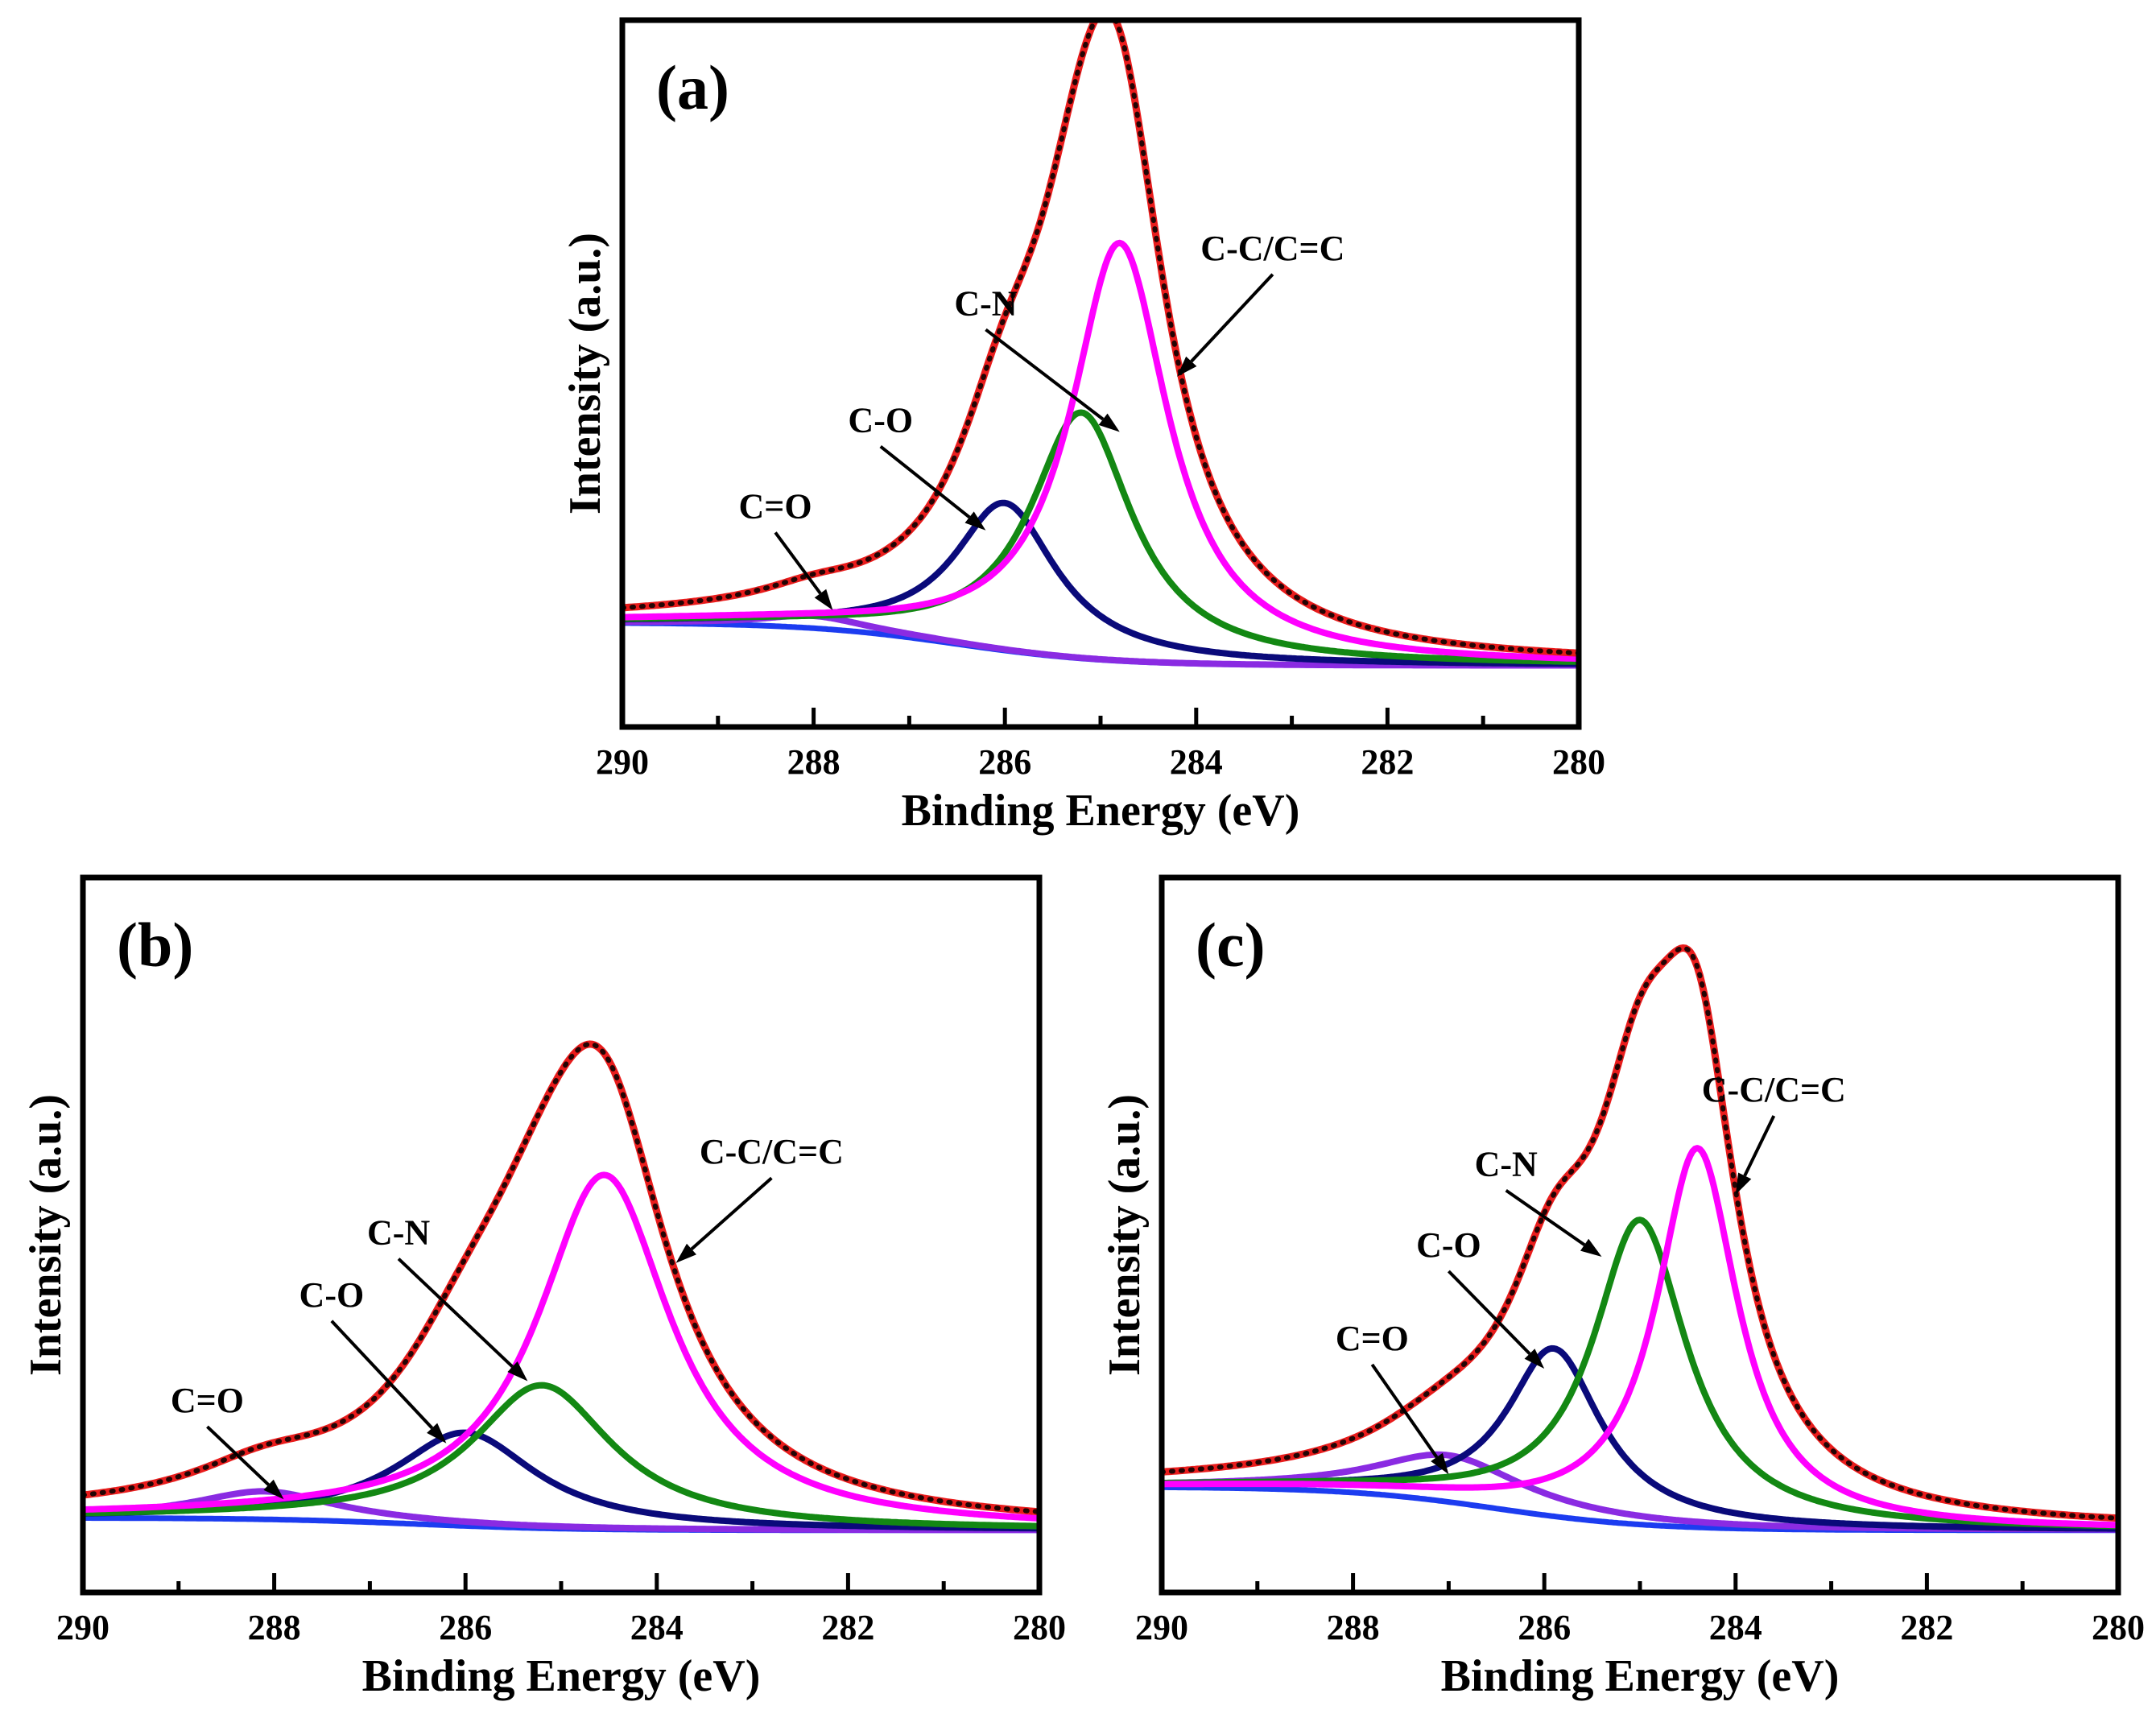  What do you see at coordinates (692, 87) in the screenshot?
I see `panel-label: (a)` at bounding box center [692, 87].